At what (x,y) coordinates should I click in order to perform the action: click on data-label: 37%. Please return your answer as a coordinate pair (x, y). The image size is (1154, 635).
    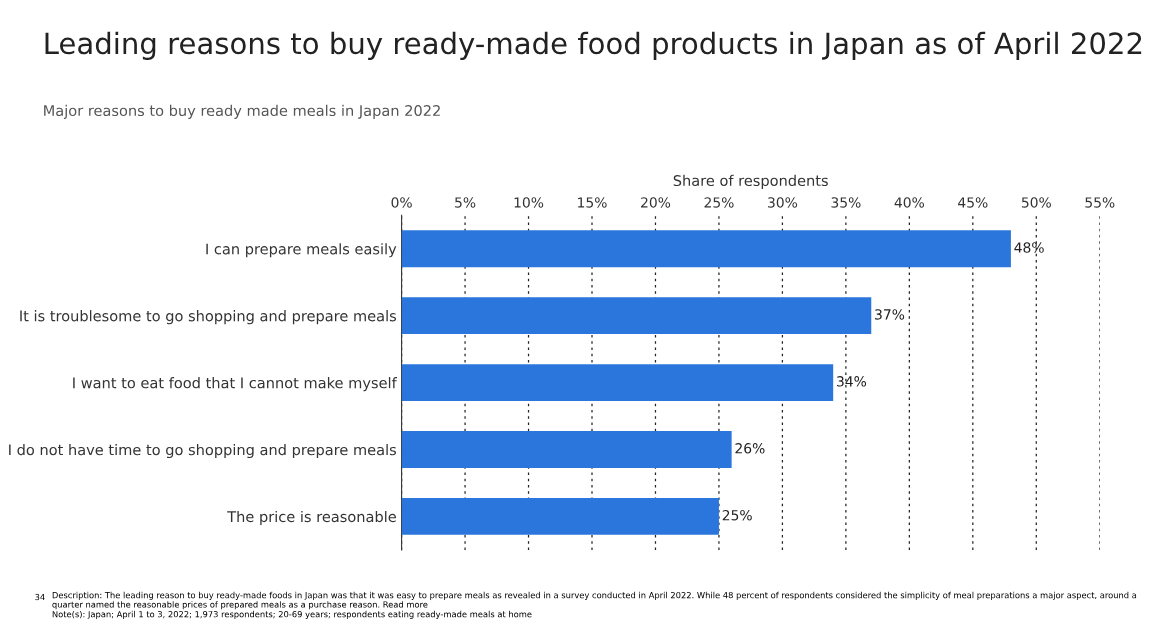
    Looking at the image, I should click on (890, 314).